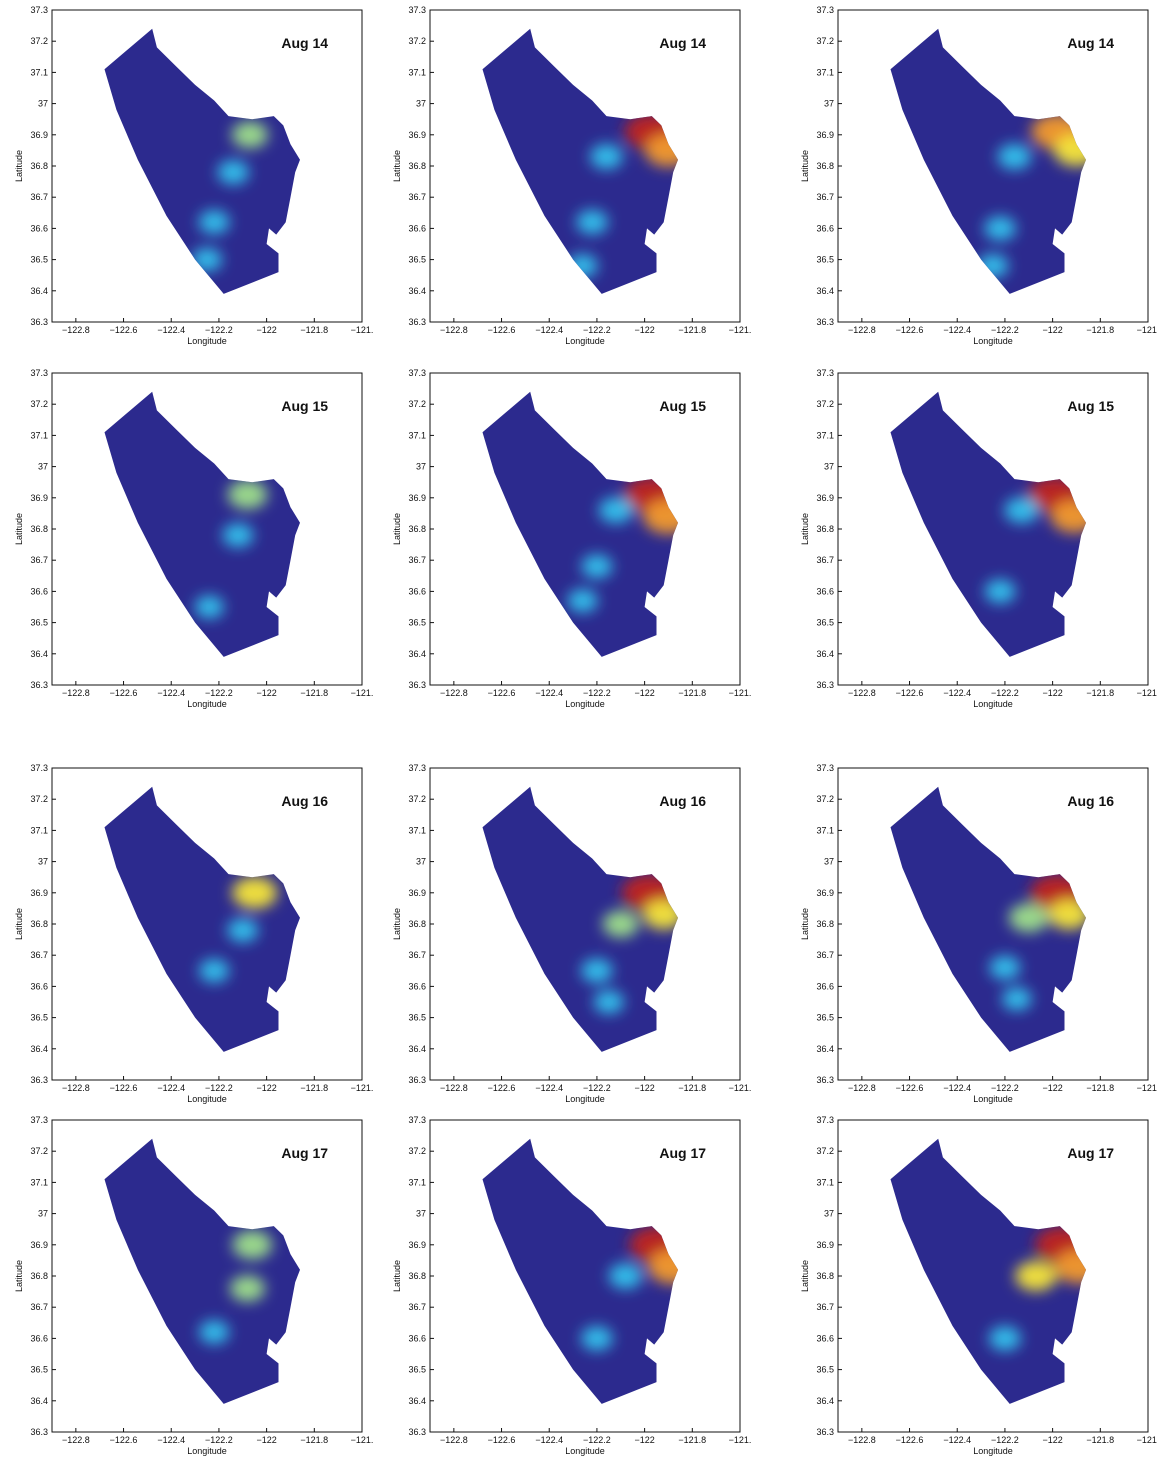  I want to click on date-label: Aug 16, so click(304, 801).